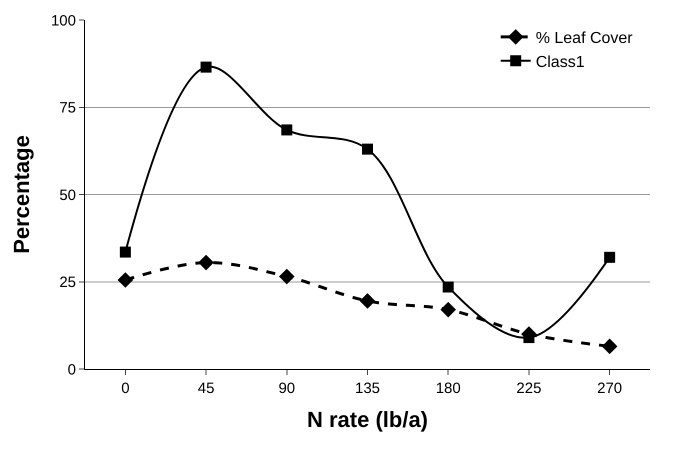 This screenshot has width=680, height=449. What do you see at coordinates (560, 62) in the screenshot?
I see `legend-label: Class1` at bounding box center [560, 62].